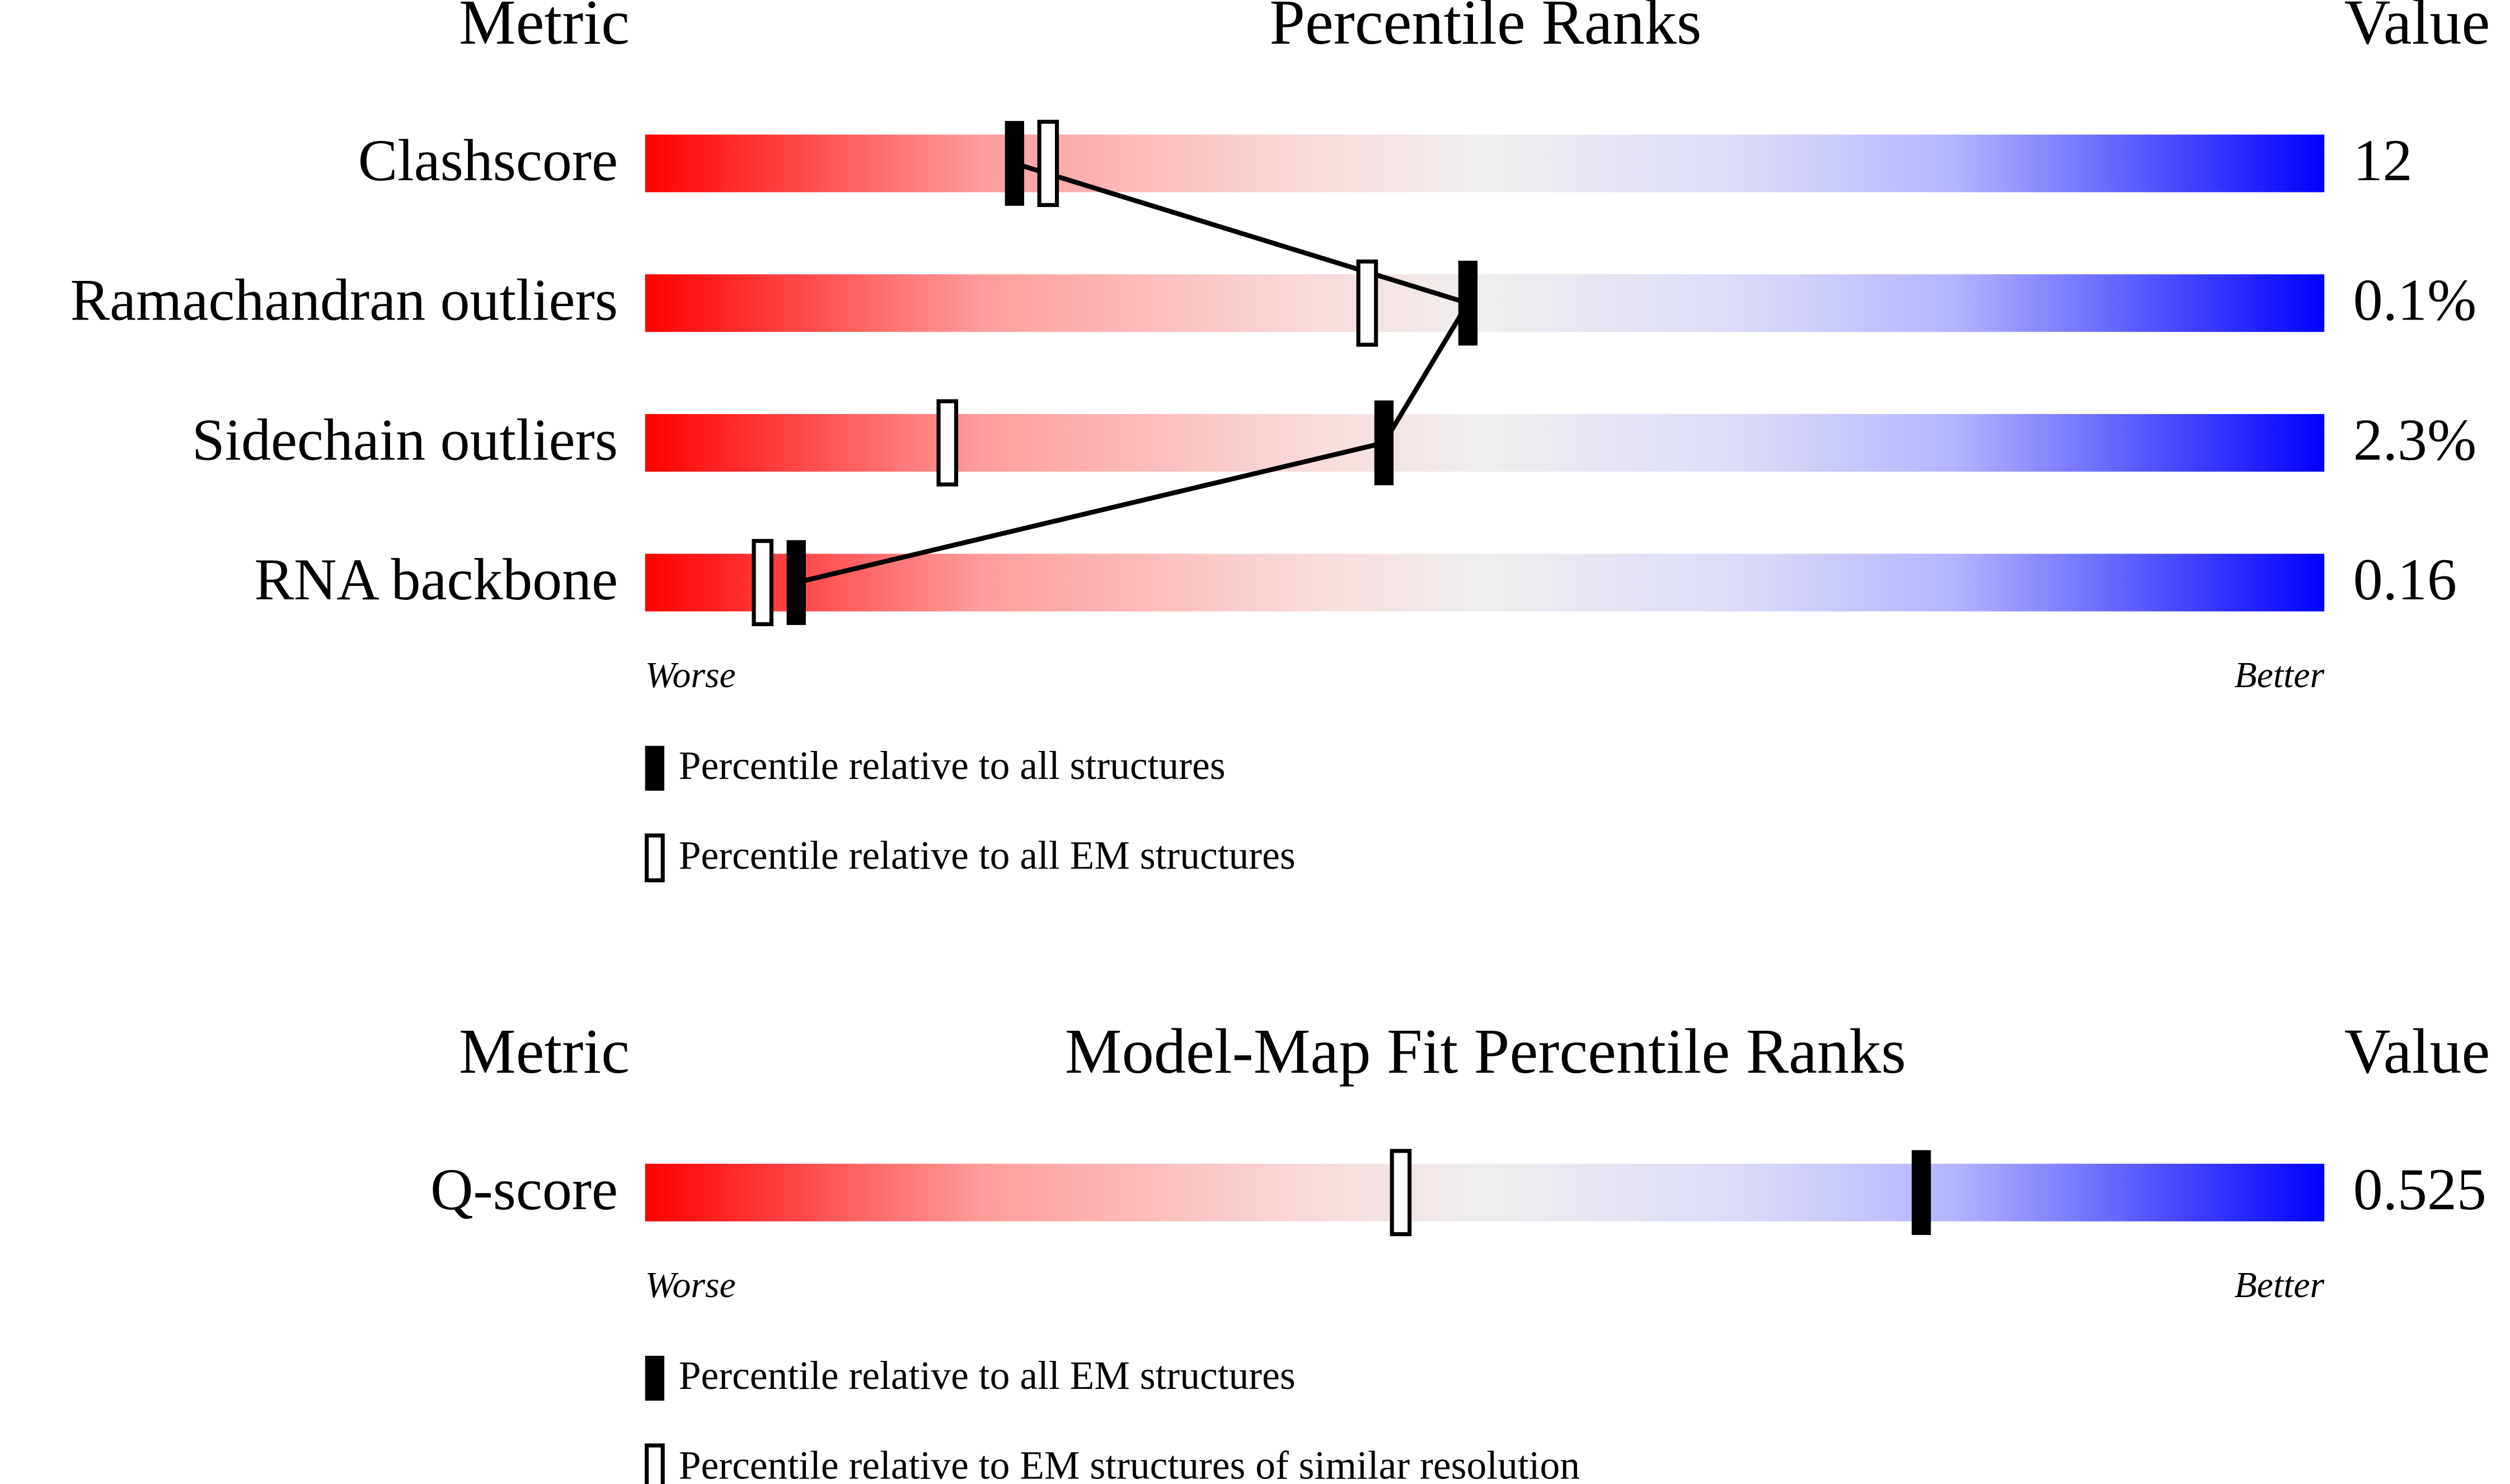 This screenshot has width=2510, height=1484. I want to click on metric-value: 2.3%, so click(2414, 439).